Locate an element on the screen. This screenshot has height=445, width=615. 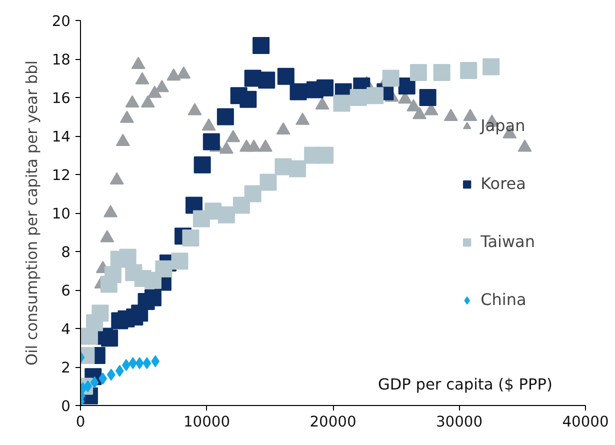
y-tick-label: 4 is located at coordinates (66, 329).